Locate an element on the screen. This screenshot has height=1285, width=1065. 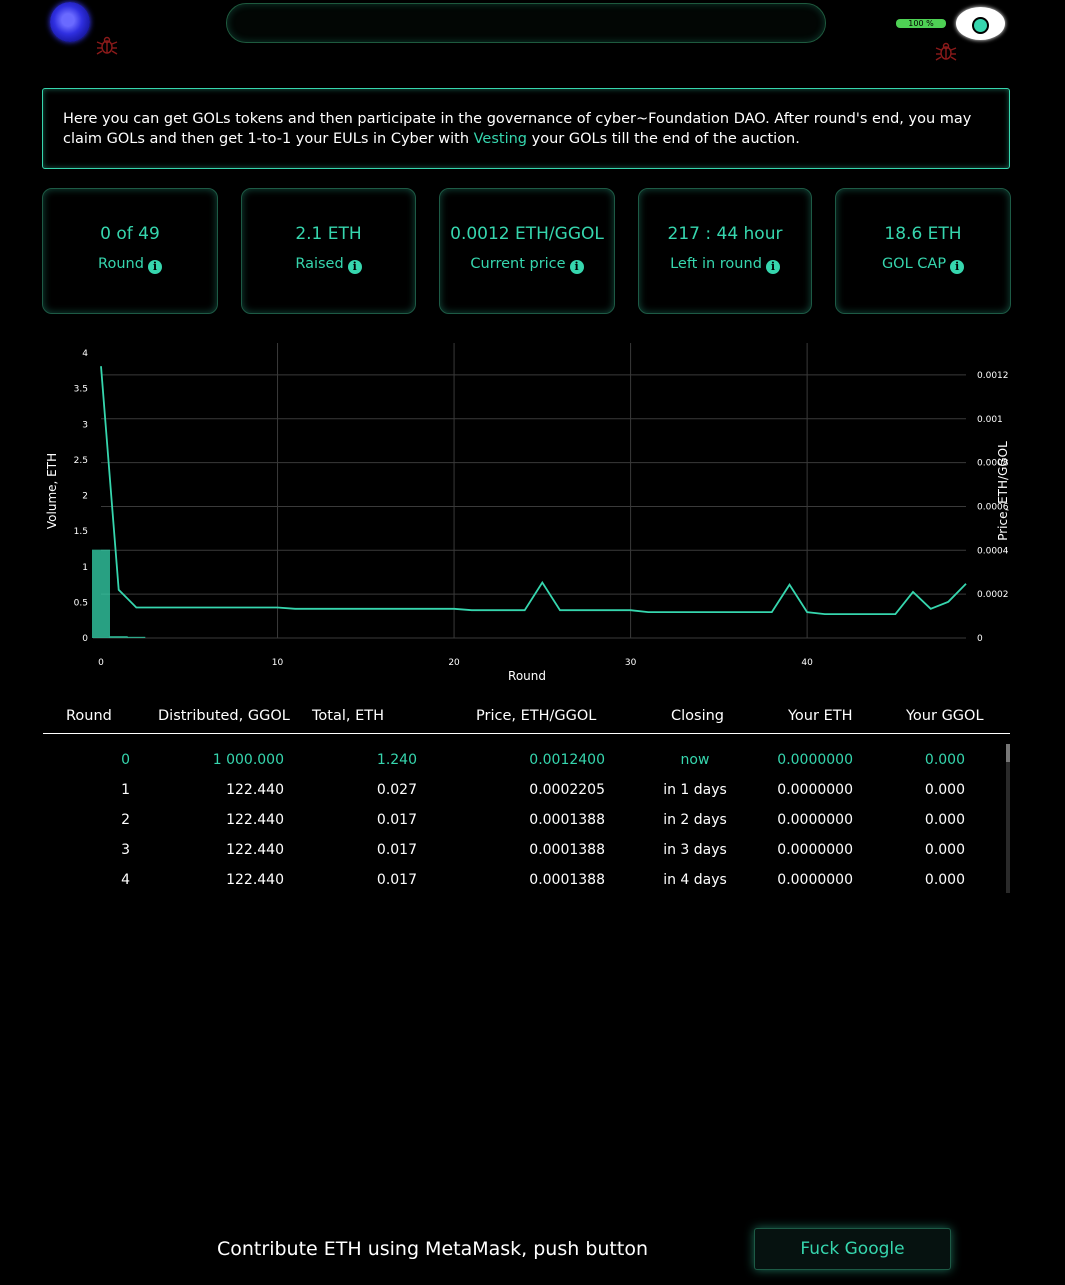
stat-label: Left in round is located at coordinates (716, 264).